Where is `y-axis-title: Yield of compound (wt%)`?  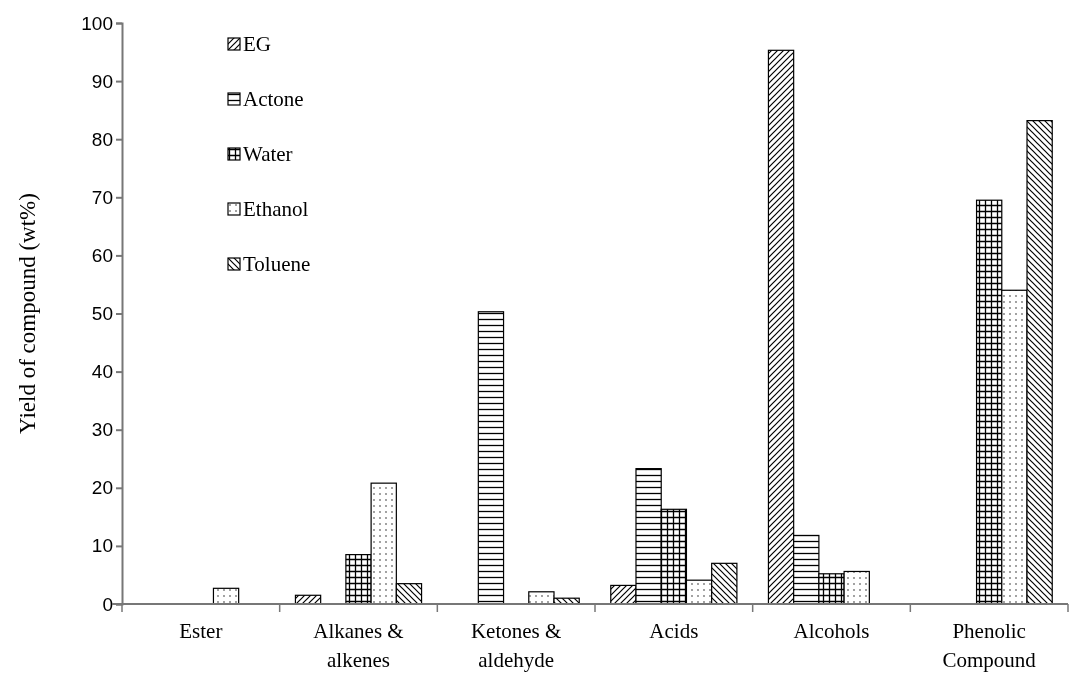 y-axis-title: Yield of compound (wt%) is located at coordinates (27, 313).